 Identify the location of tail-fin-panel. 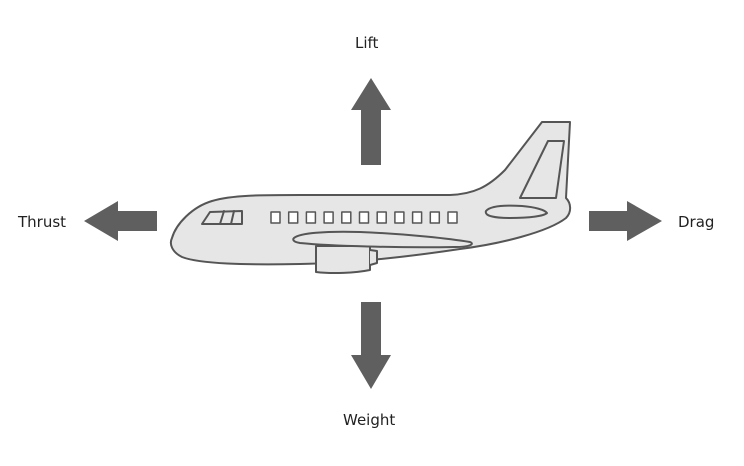
(542, 169).